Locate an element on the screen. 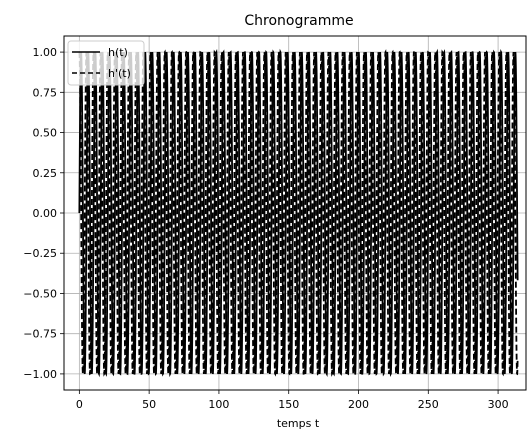 This screenshot has width=528, height=430. legend: h(t) h'(t) is located at coordinates (106, 63).